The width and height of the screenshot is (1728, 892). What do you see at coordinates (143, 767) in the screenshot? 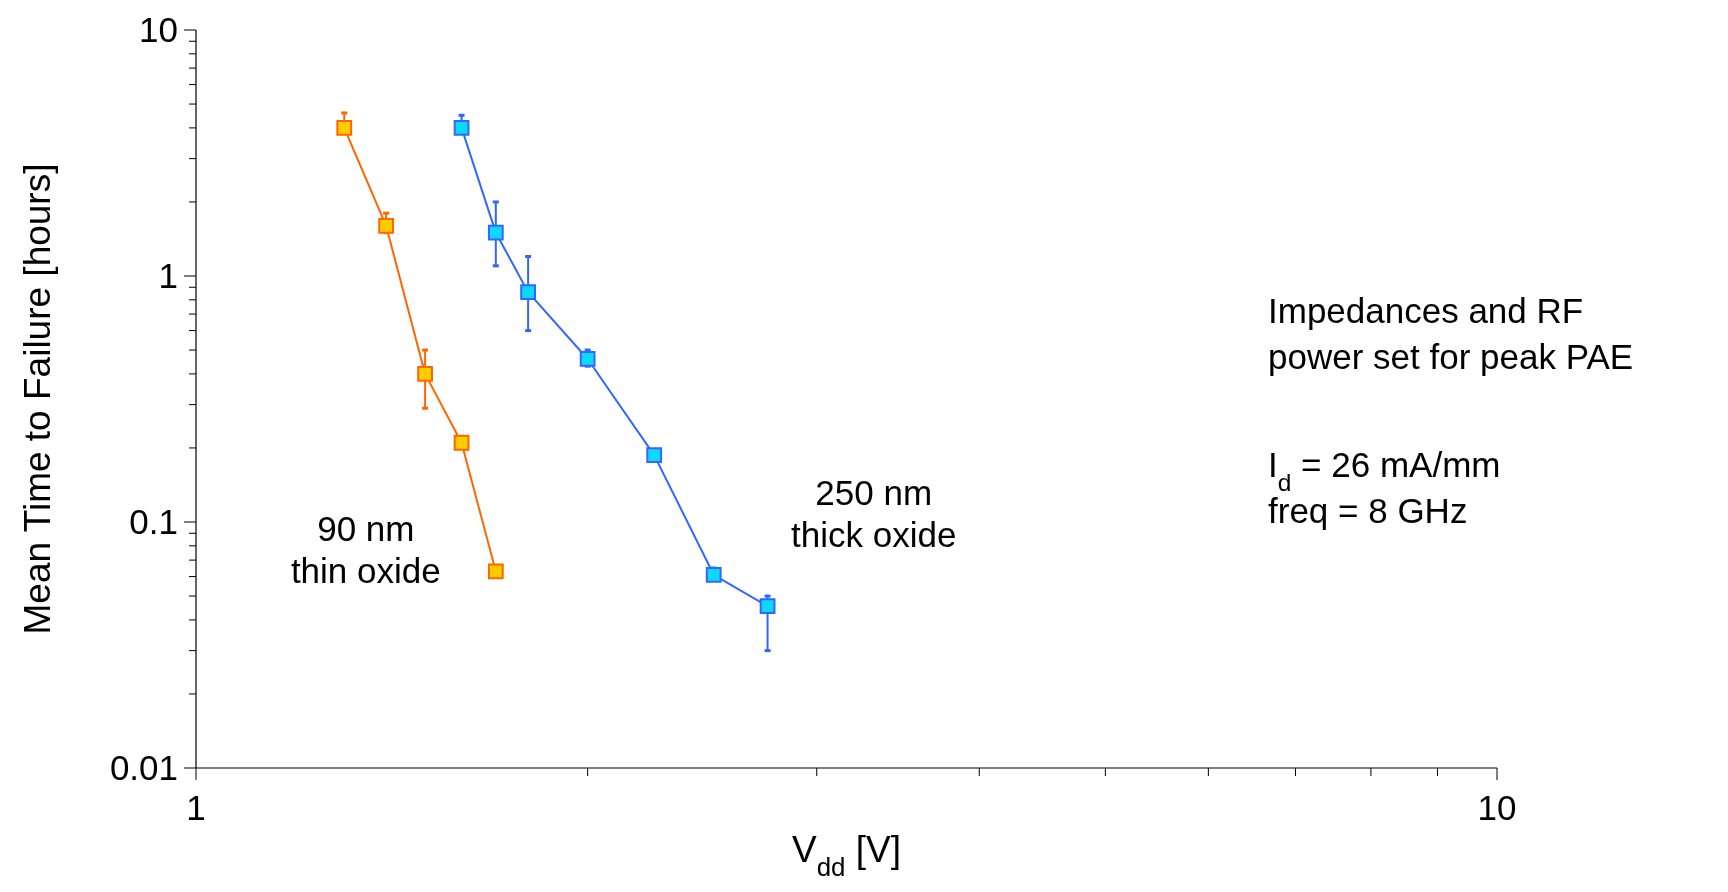
I see `y-tick-label: 0.01` at bounding box center [143, 767].